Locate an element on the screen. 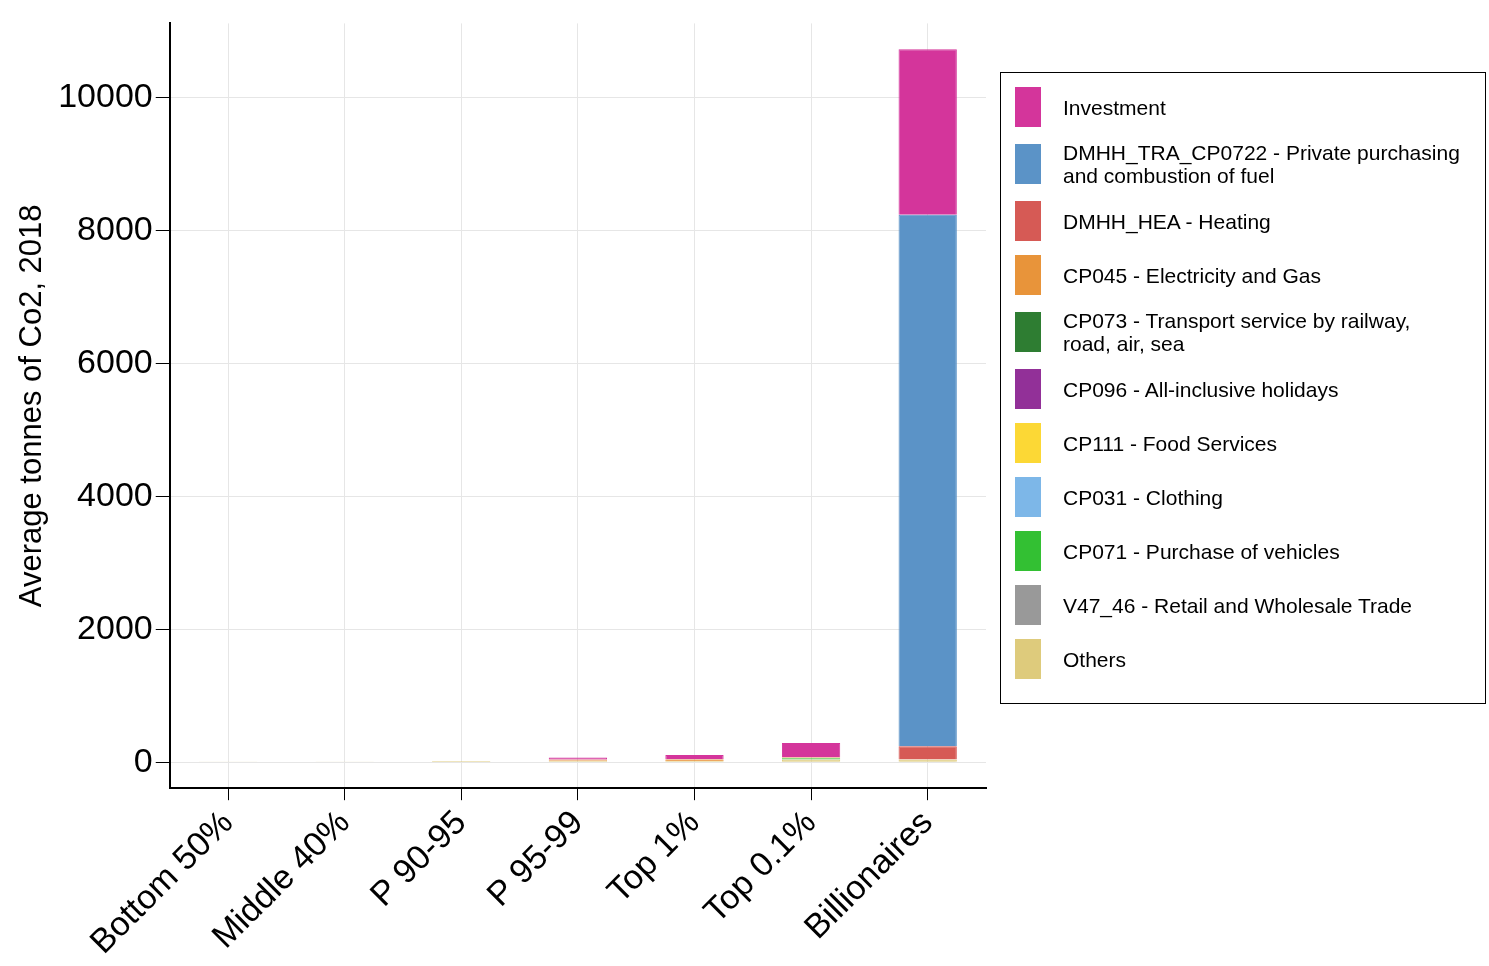 This screenshot has width=1489, height=966. legend-label: CP045 - Electricity and Gas is located at coordinates (1192, 275).